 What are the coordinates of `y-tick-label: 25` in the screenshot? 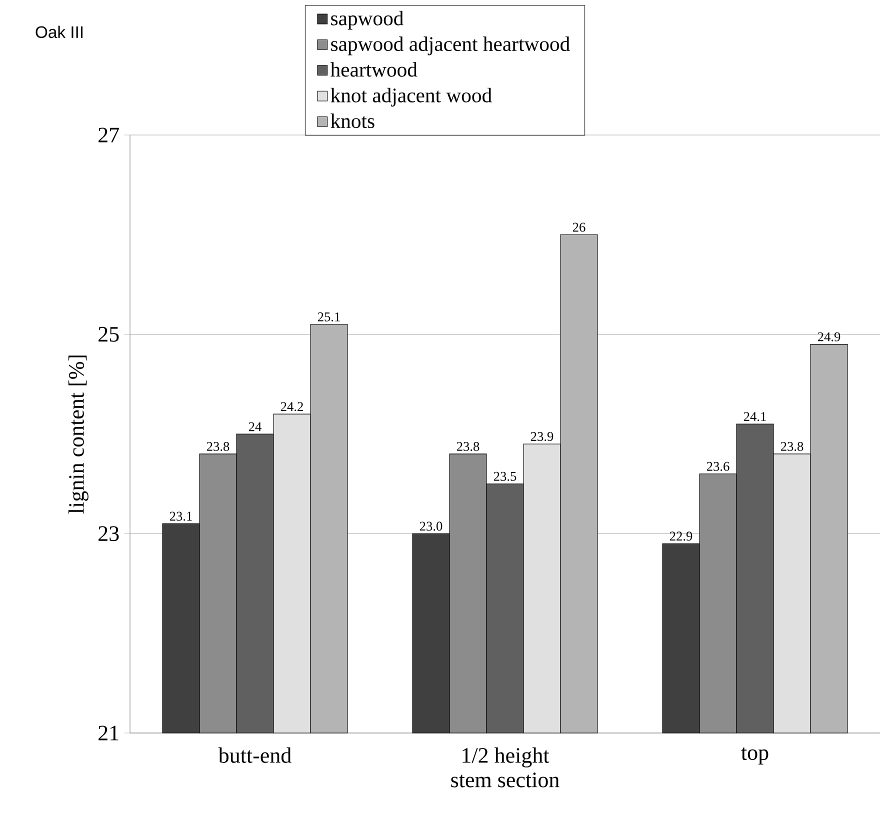 It's located at (108, 334).